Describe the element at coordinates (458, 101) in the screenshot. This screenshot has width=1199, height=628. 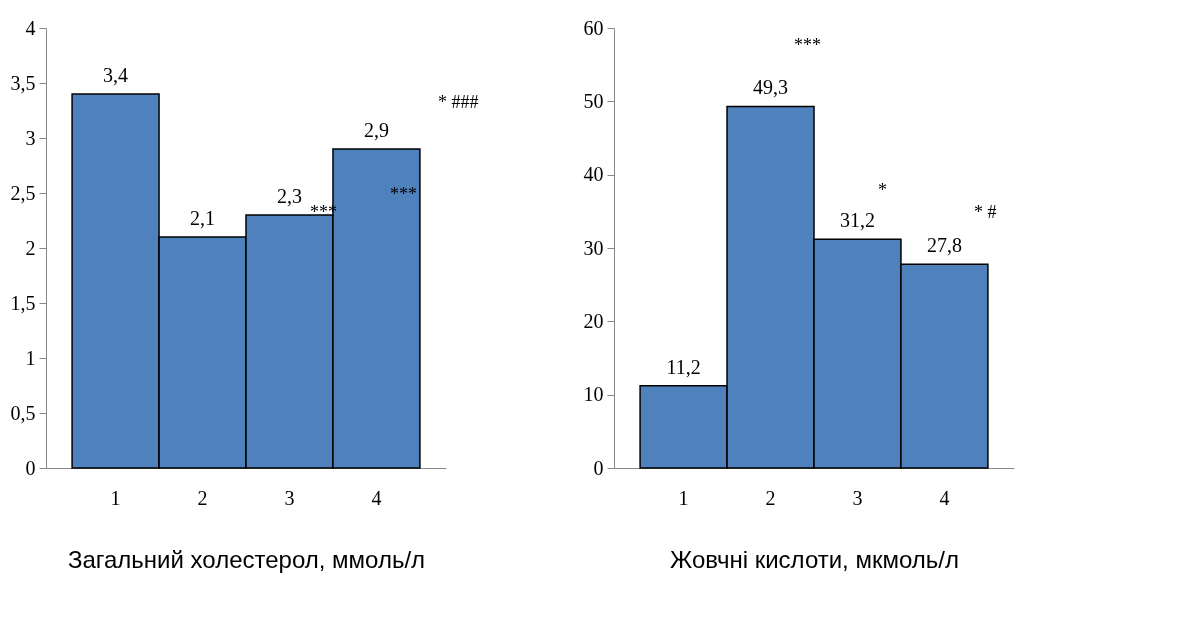
I see `annotation: * ###` at that location.